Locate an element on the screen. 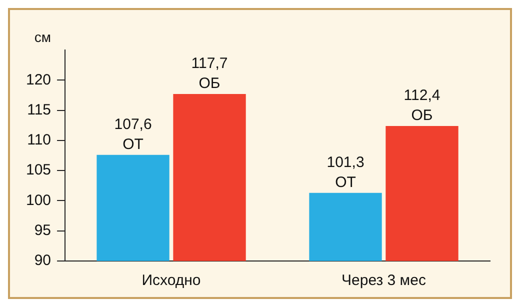  text: ОБ is located at coordinates (422, 115).